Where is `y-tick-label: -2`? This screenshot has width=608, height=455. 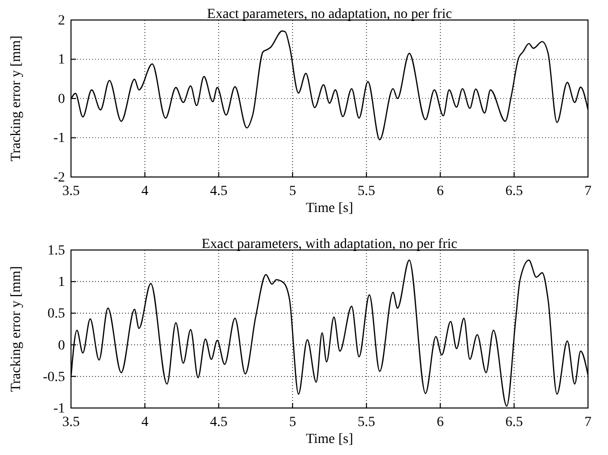
y-tick-label: -2 is located at coordinates (59, 178).